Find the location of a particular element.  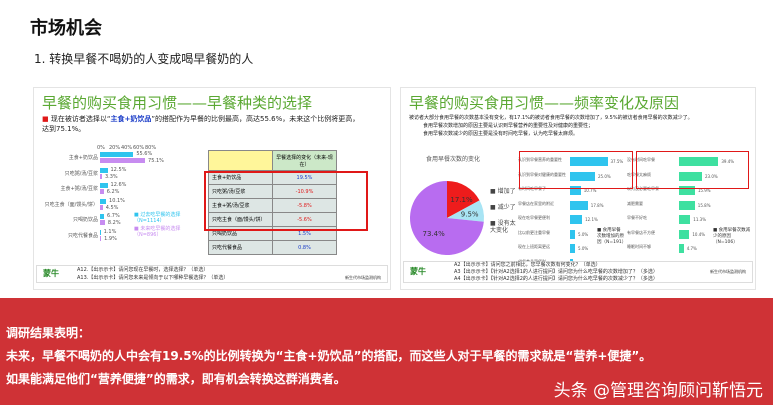

reason-label: 早餐不好吃 is located at coordinates (637, 217).